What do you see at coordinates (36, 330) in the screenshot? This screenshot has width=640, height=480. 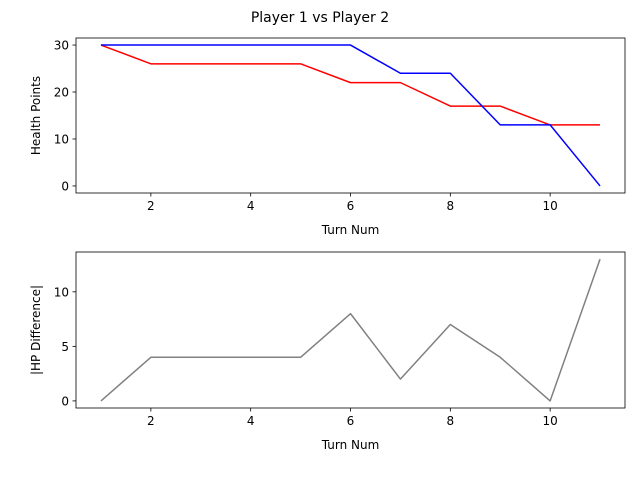 I see `y-axis-label: |HP Difference|` at bounding box center [36, 330].